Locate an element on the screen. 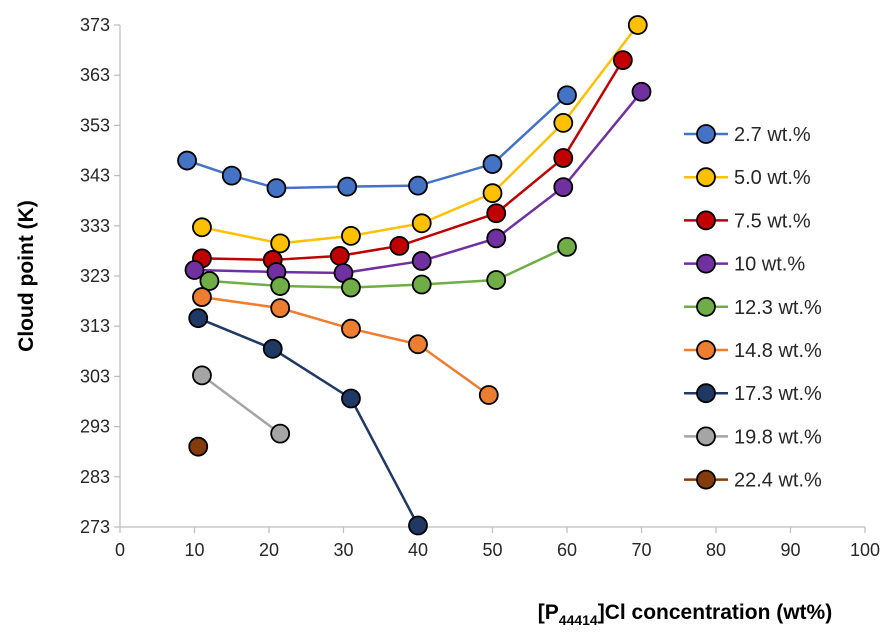 The width and height of the screenshot is (895, 635). legend-label: 22.4 wt.% is located at coordinates (778, 481).